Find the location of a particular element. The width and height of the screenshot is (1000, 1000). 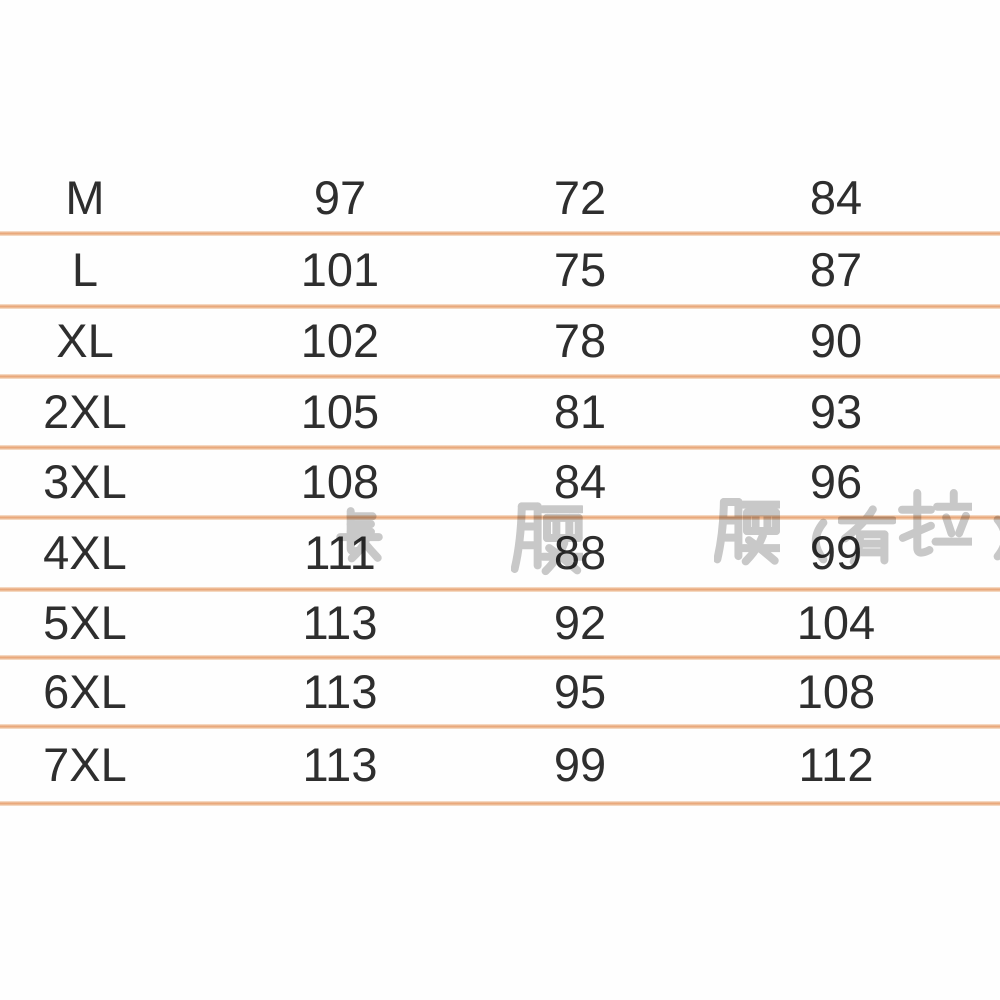

value-cell: 90 is located at coordinates (836, 340).